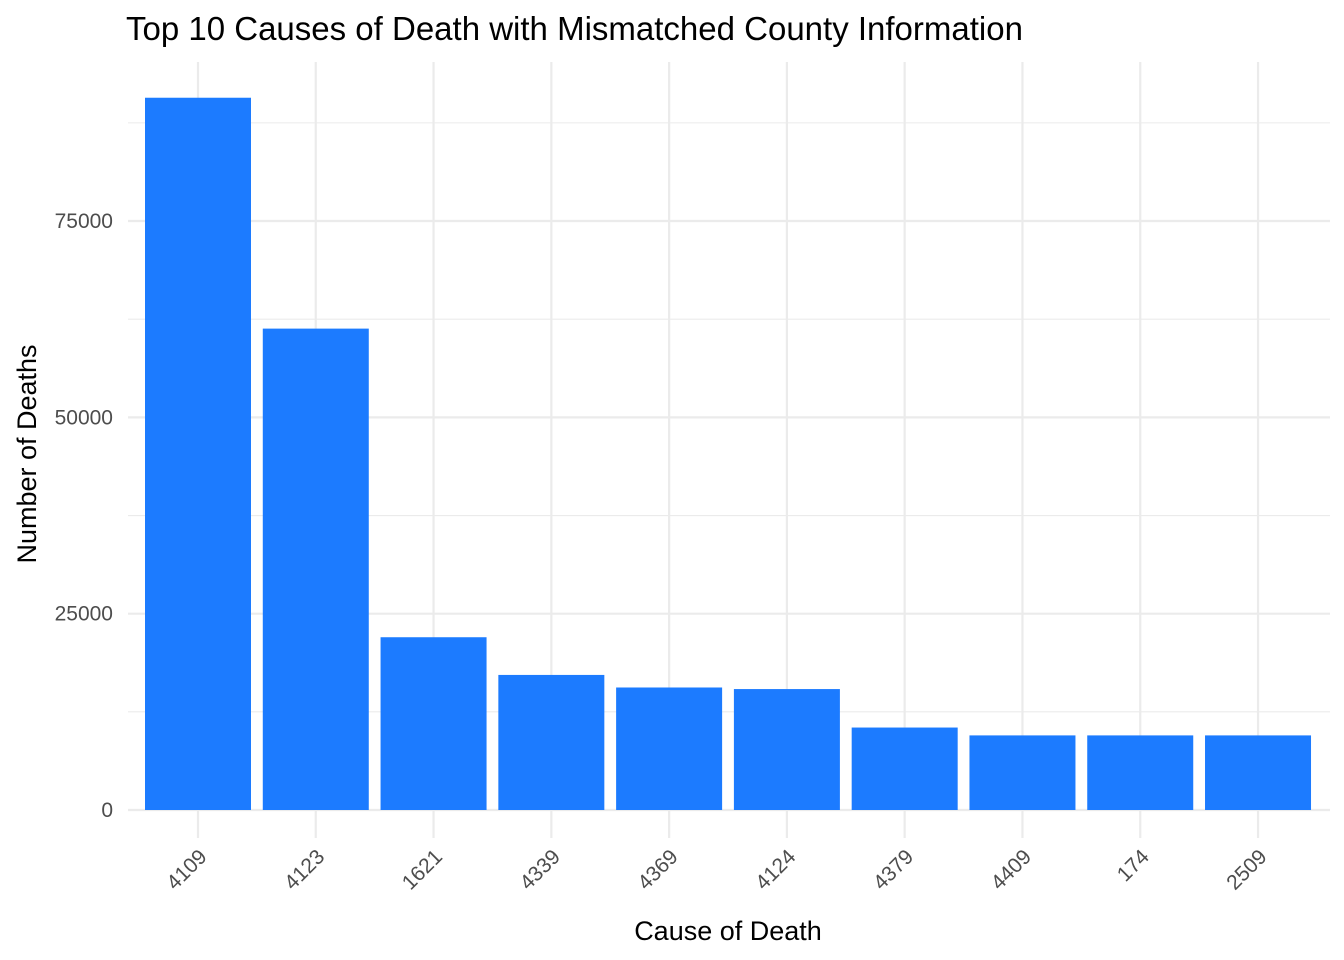 Image resolution: width=1344 pixels, height=960 pixels. Describe the element at coordinates (84, 221) in the screenshot. I see `y-tick-label: 75000` at that location.